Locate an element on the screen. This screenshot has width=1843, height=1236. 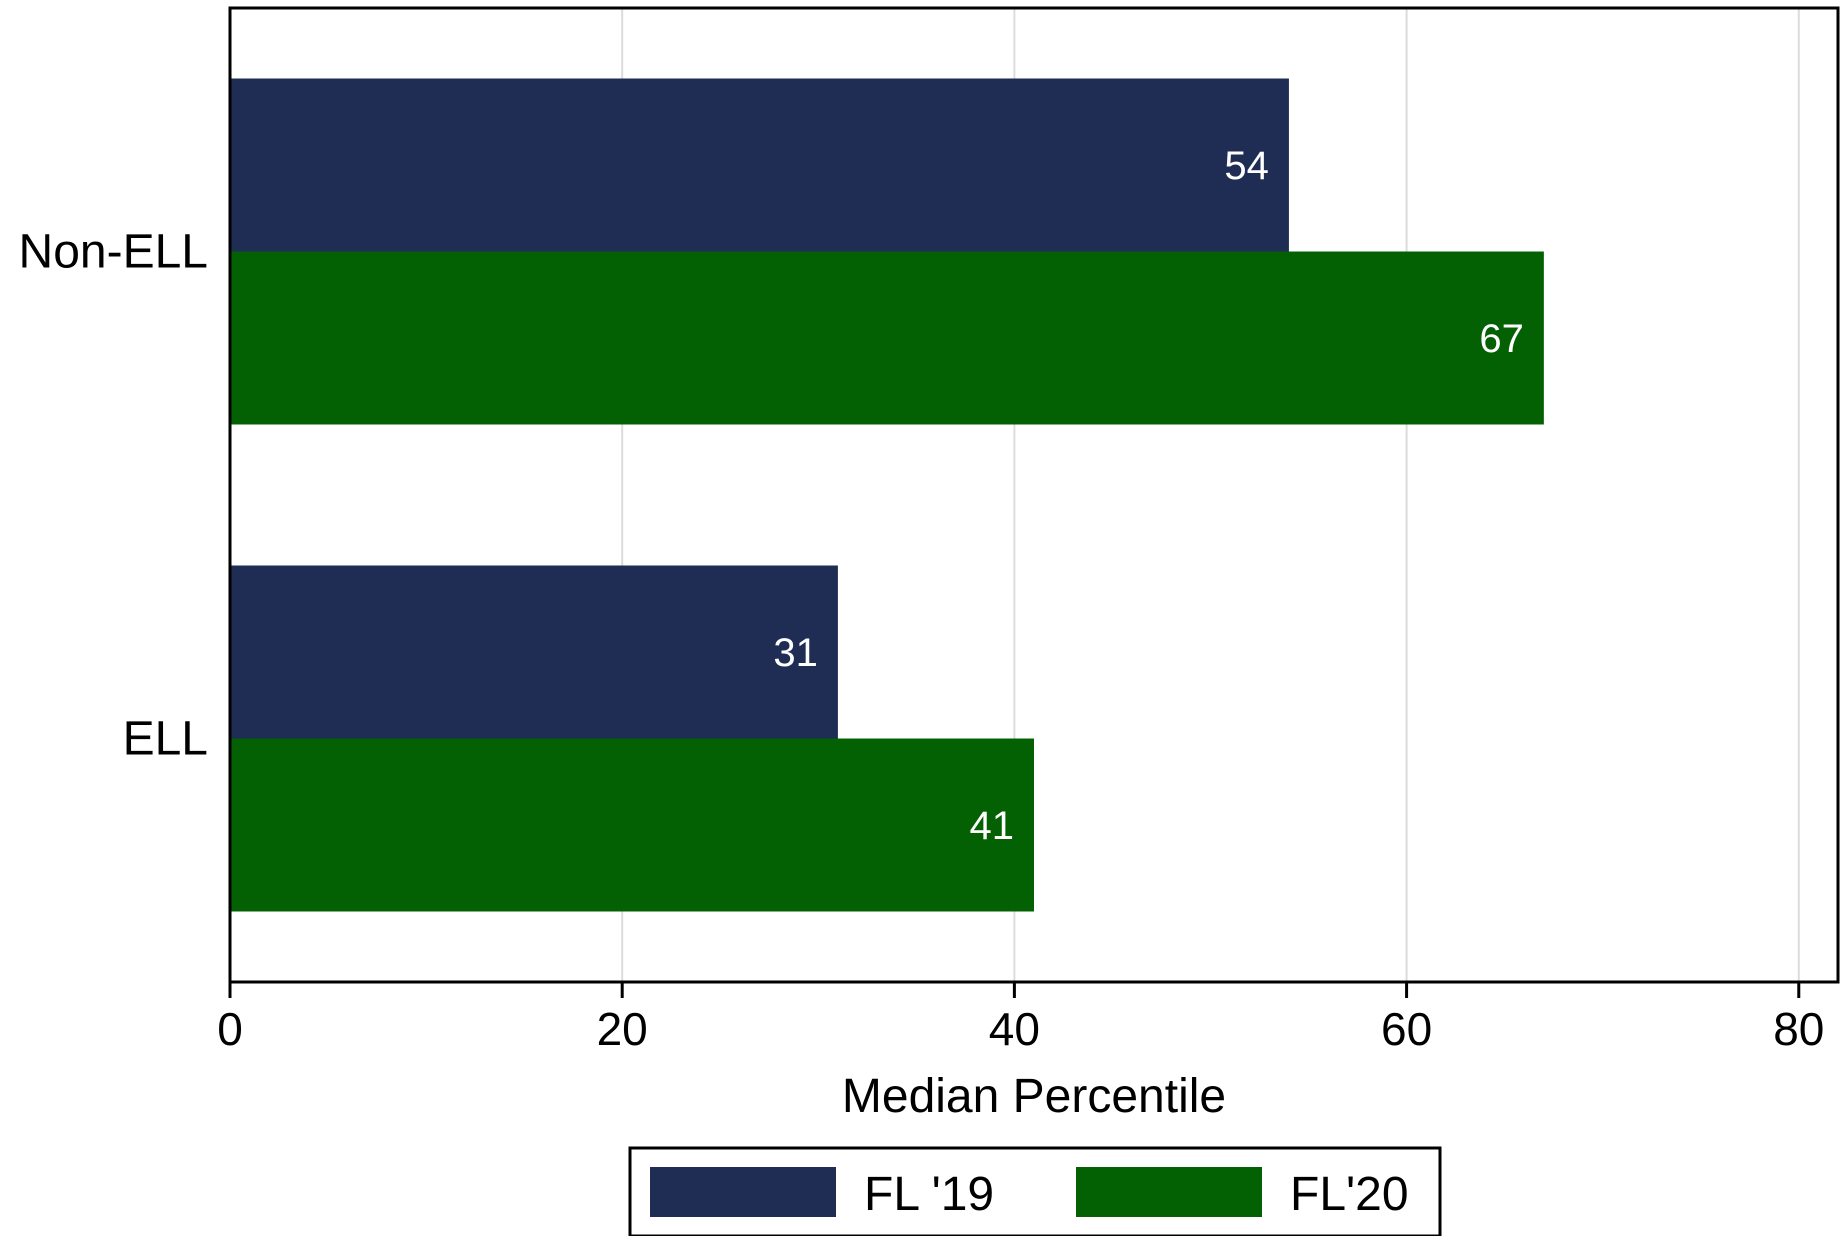
x-tick-label-20: 20 is located at coordinates (622, 1029).